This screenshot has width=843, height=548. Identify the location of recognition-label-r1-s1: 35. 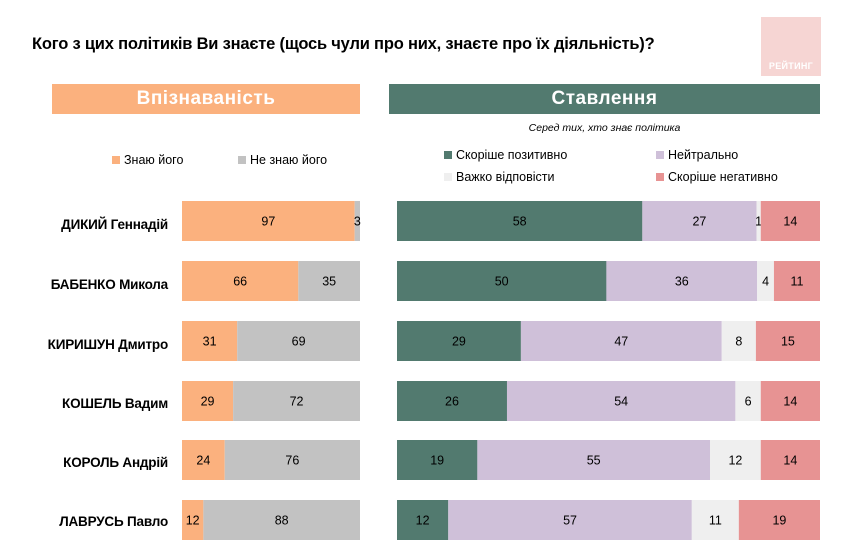
(329, 282).